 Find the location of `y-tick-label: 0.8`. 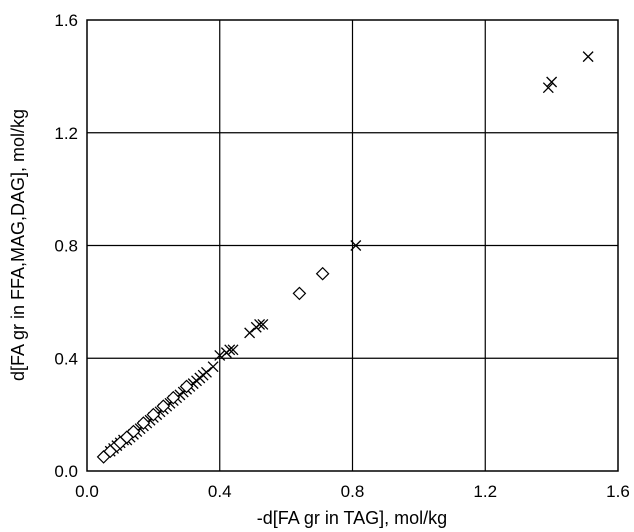

y-tick-label: 0.8 is located at coordinates (66, 246).